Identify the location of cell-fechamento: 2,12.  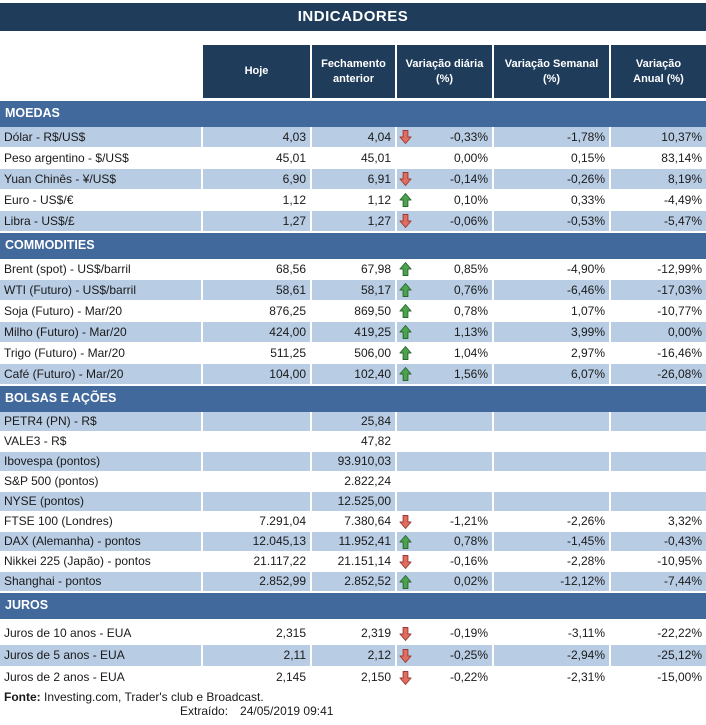
(353, 655).